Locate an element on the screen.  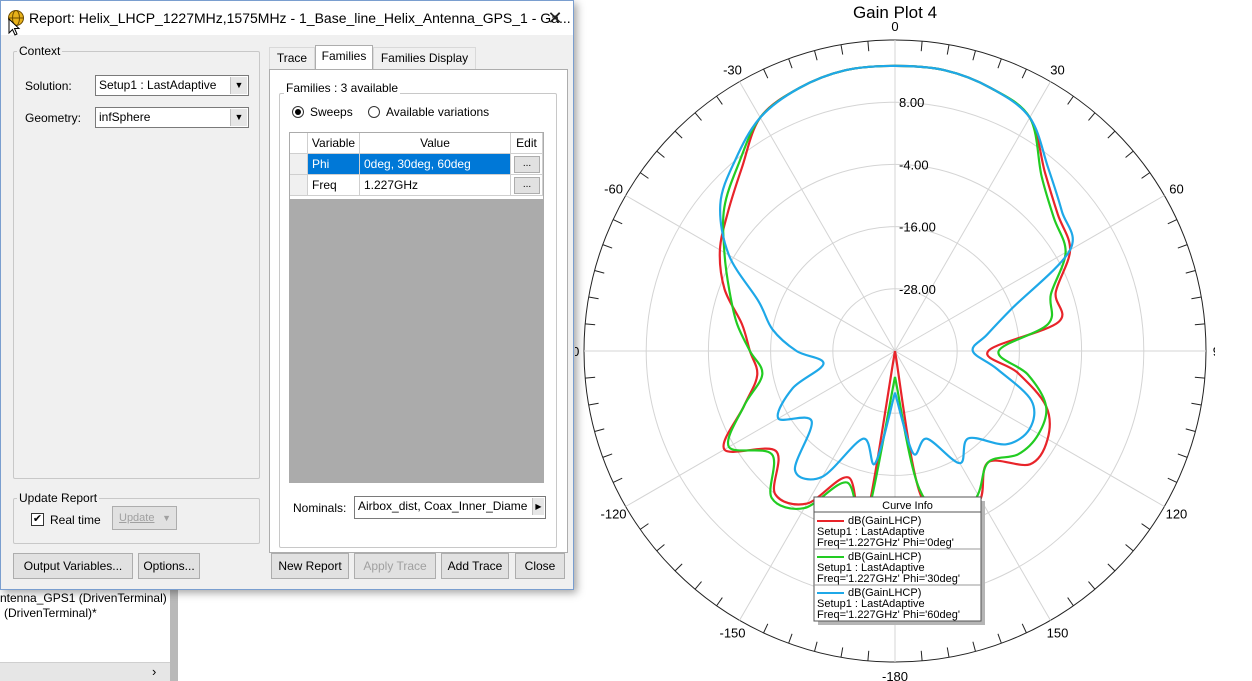
nominals-value: Airbox_dist, Coax_Inner_Diame is located at coordinates (443, 506).